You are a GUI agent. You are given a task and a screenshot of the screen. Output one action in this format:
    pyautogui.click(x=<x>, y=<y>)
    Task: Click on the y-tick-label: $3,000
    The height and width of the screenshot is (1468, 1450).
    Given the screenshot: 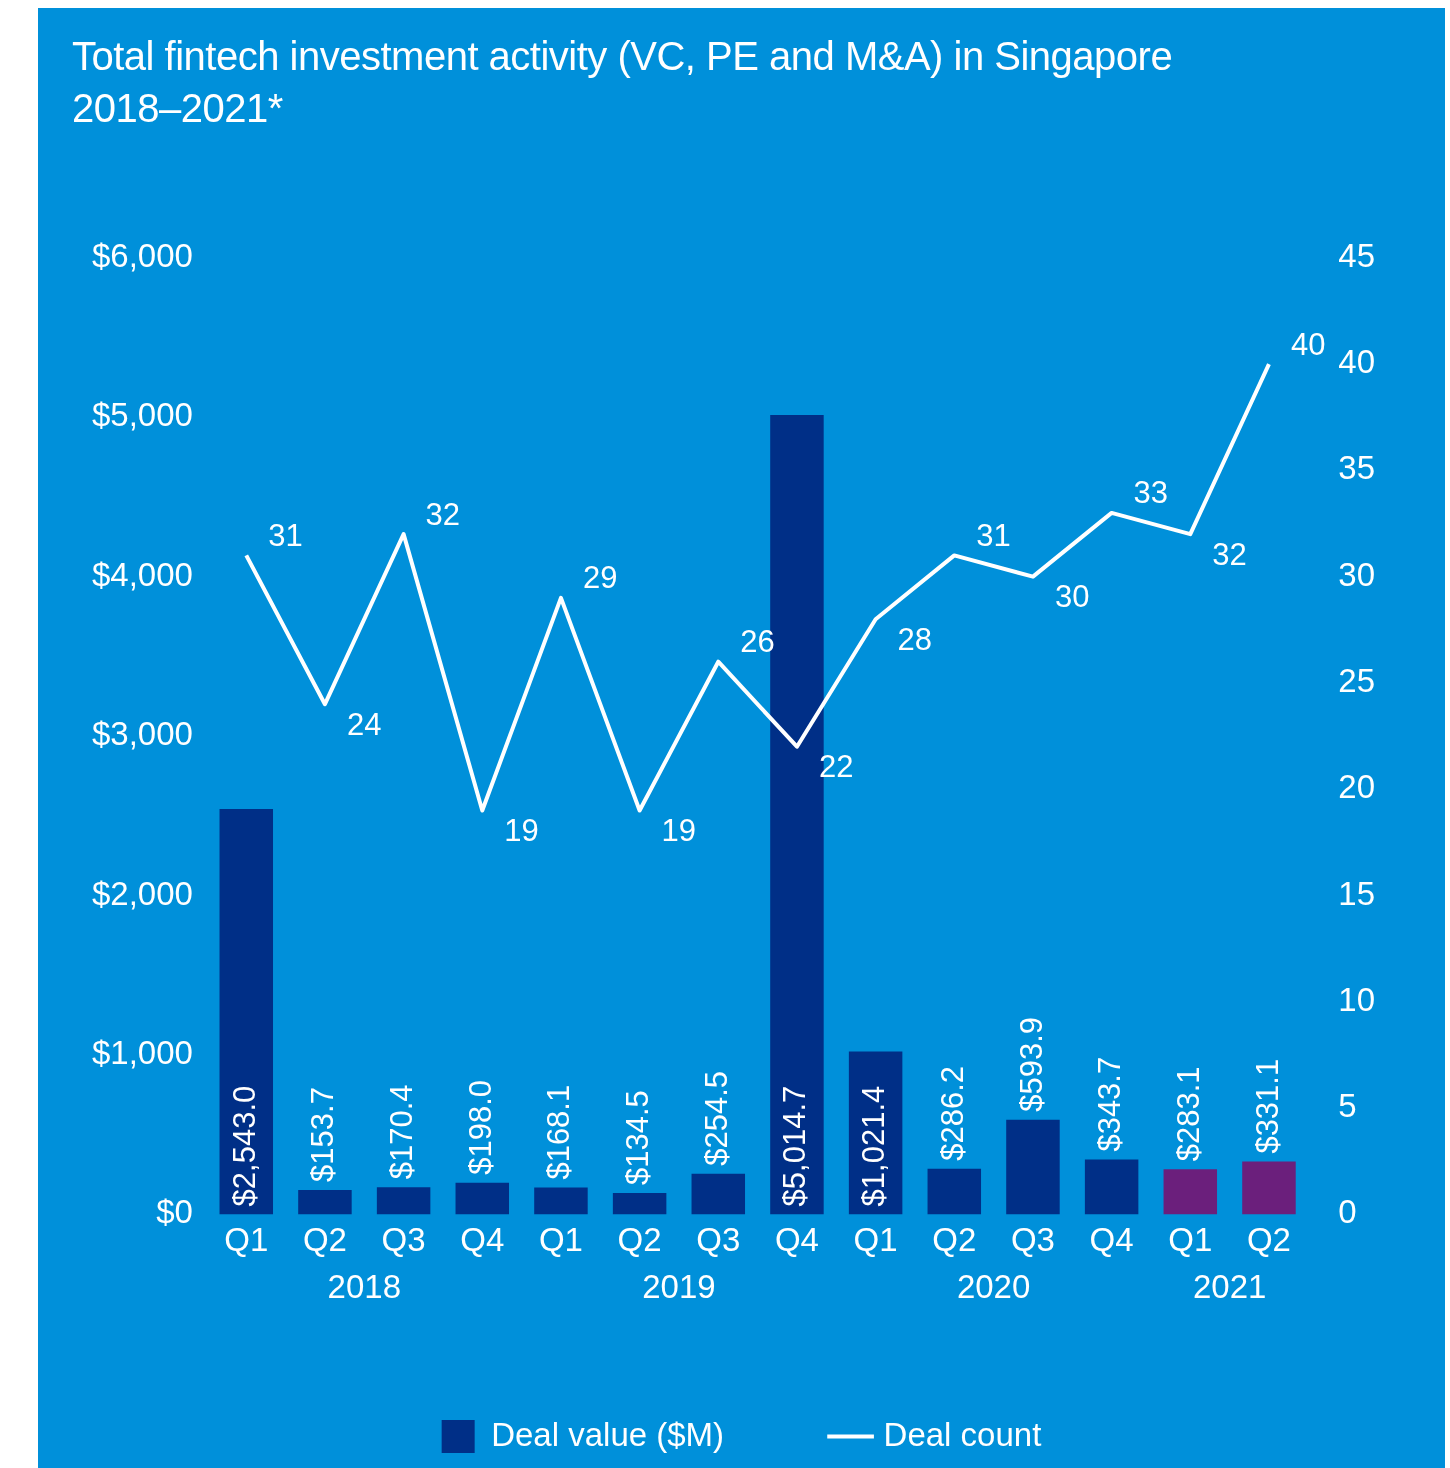 What is the action you would take?
    pyautogui.click(x=142, y=734)
    